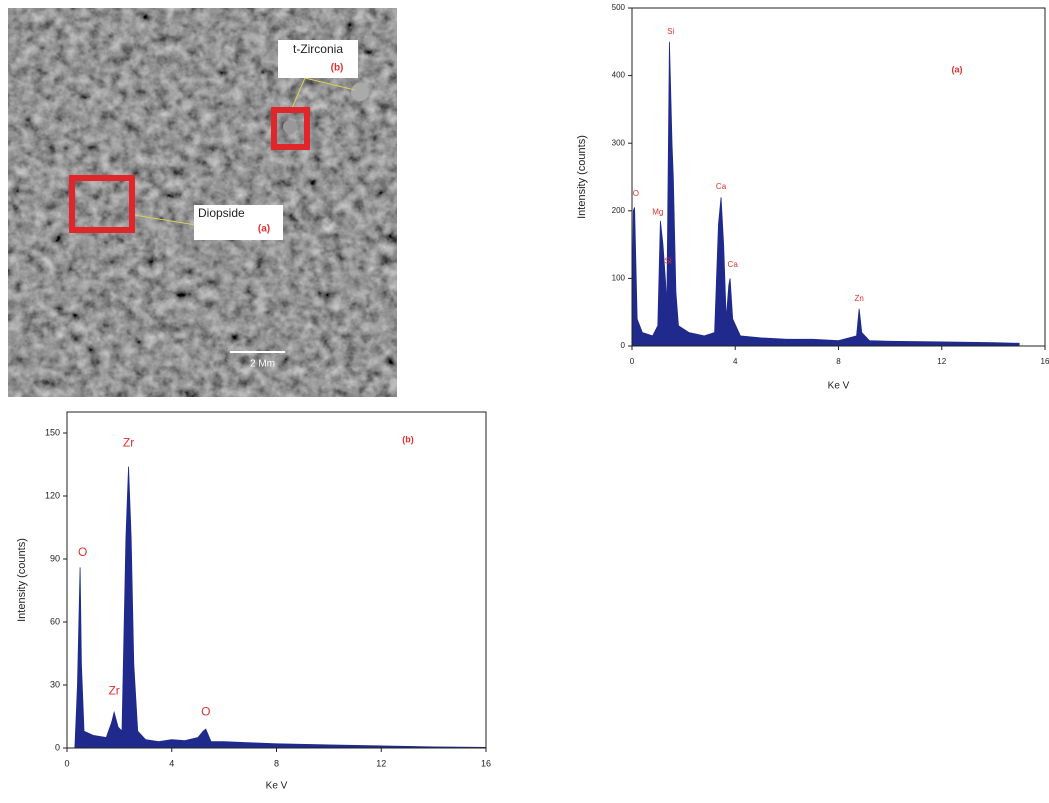 Image resolution: width=1049 pixels, height=803 pixels. What do you see at coordinates (858, 298) in the screenshot?
I see `peak-label: Zn` at bounding box center [858, 298].